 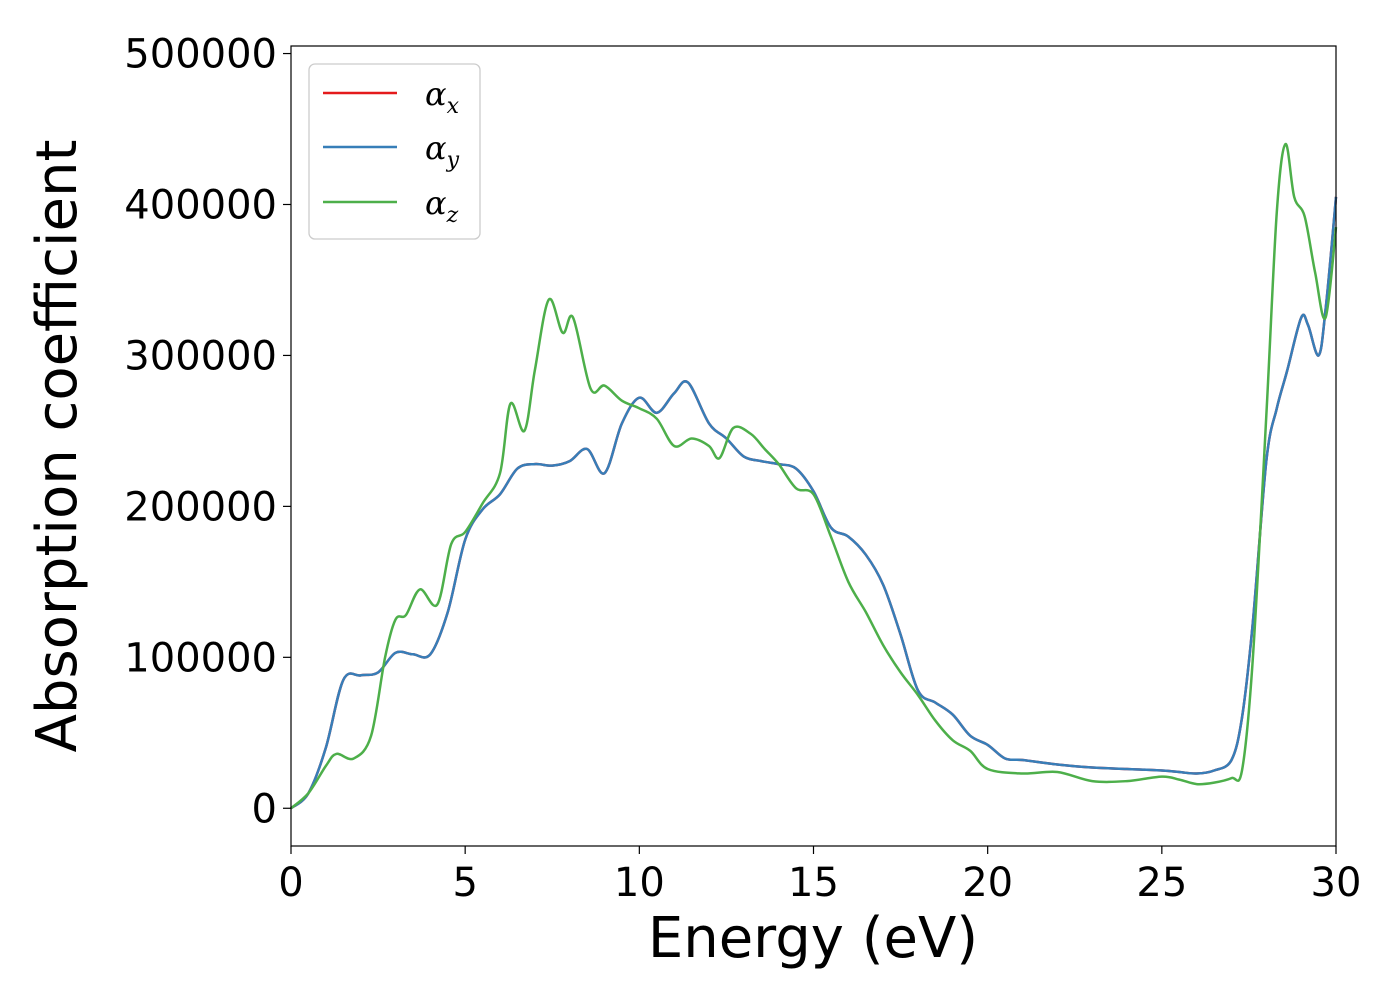 I want to click on x-tick-label: 0, so click(x=290, y=883).